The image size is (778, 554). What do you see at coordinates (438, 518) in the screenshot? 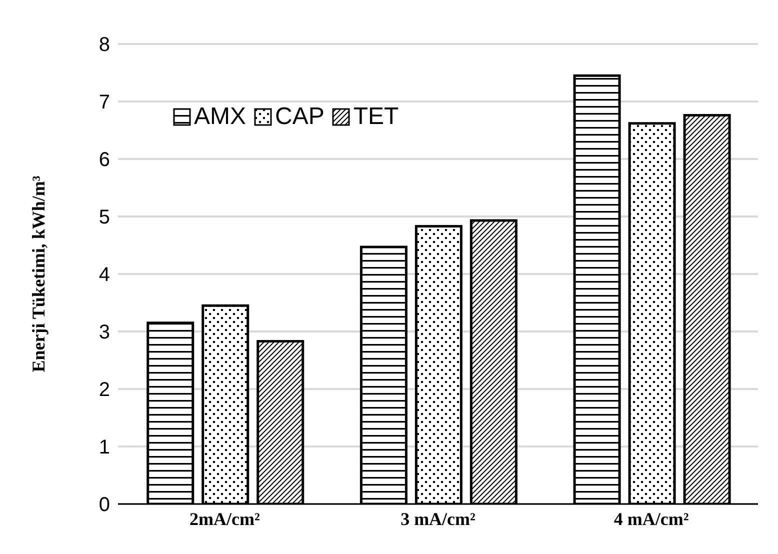
I see `x-tick-label: 3 mA/cm²` at bounding box center [438, 518].